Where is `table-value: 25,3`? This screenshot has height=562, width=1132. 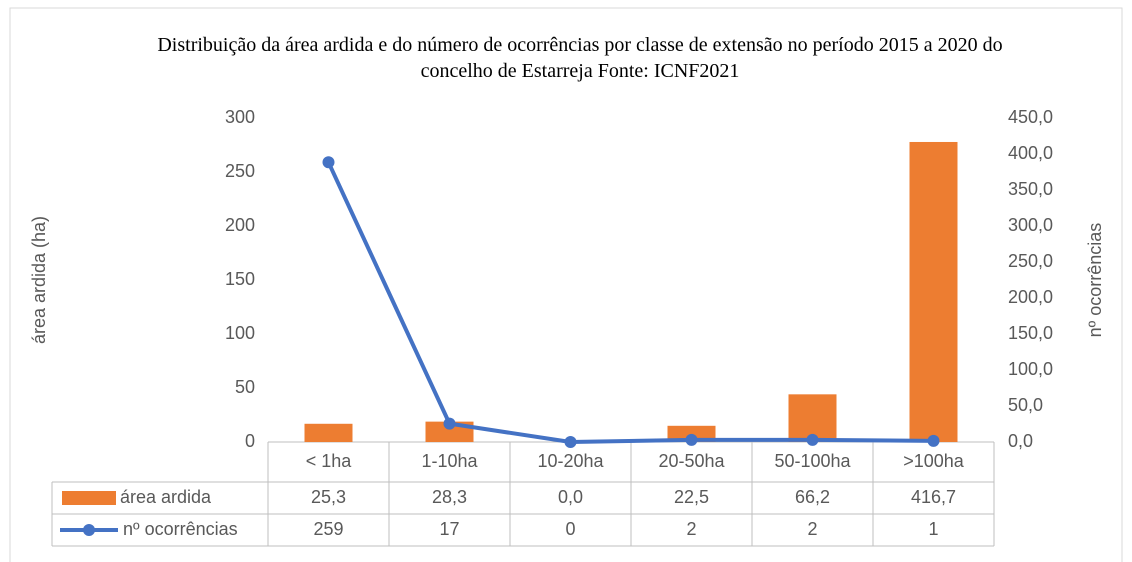
table-value: 25,3 is located at coordinates (328, 497).